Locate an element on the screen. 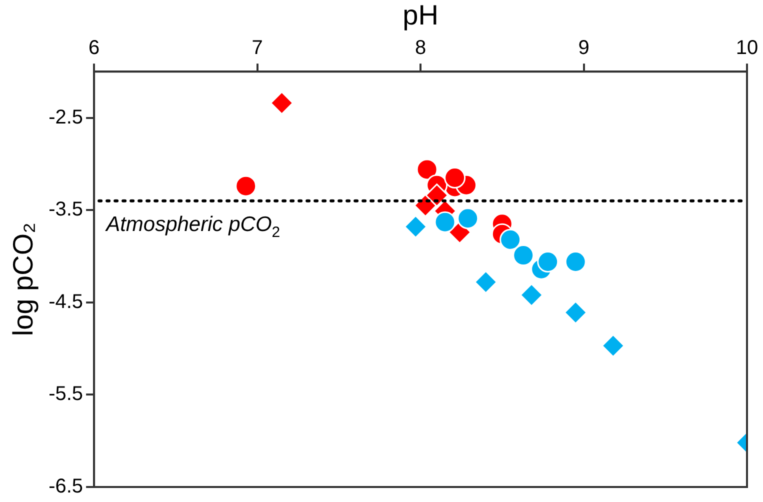  y-tick-label: -2.5 is located at coordinates (66, 117).